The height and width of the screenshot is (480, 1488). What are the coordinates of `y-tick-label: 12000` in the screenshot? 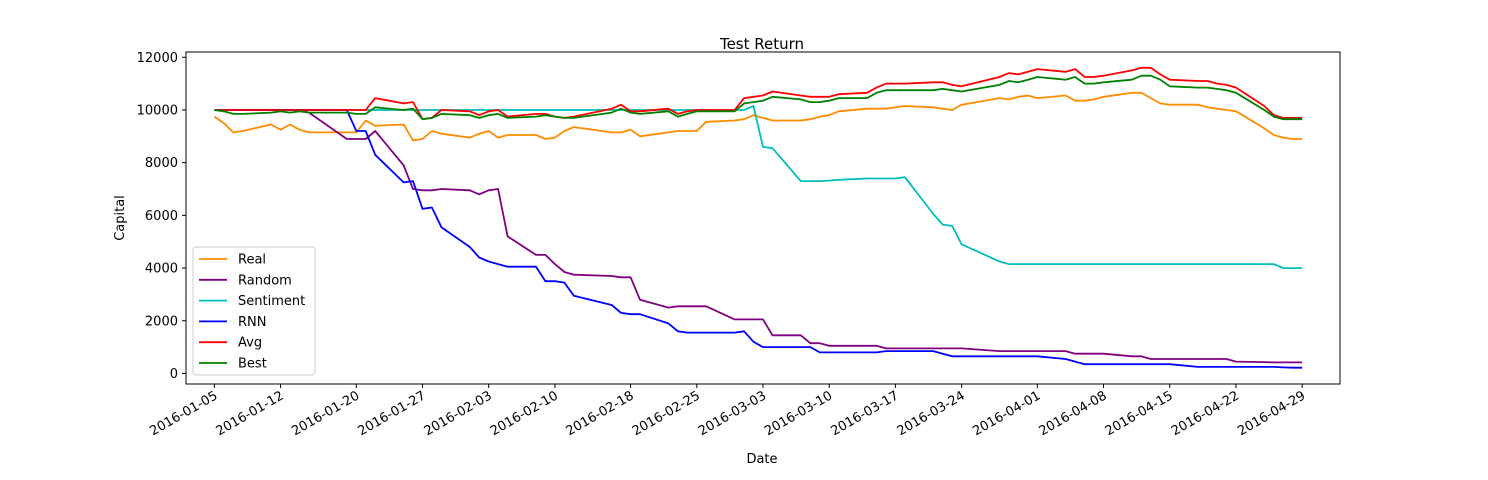 It's located at (157, 58).